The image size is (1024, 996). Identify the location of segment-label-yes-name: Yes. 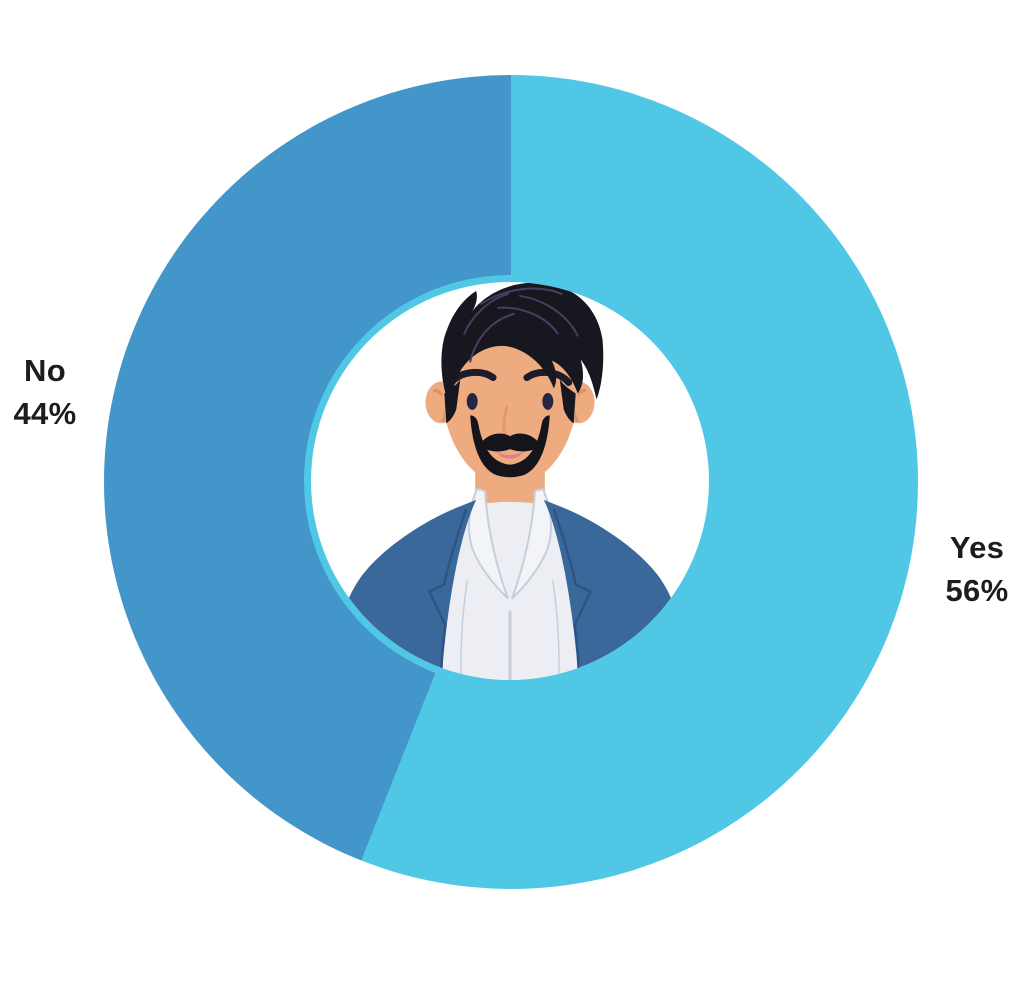
(977, 547).